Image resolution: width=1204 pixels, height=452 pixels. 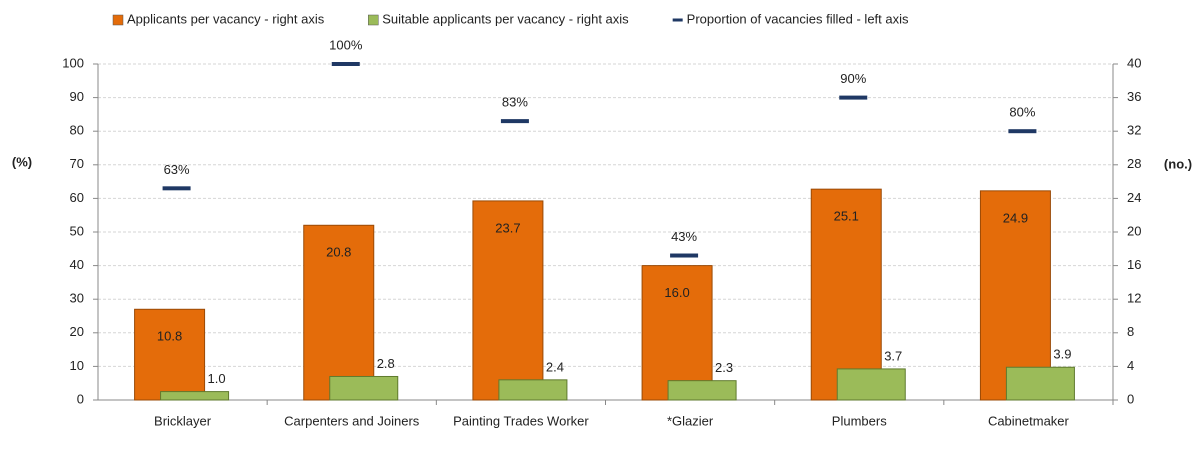 What do you see at coordinates (169, 336) in the screenshot?
I see `data-label: 10.8` at bounding box center [169, 336].